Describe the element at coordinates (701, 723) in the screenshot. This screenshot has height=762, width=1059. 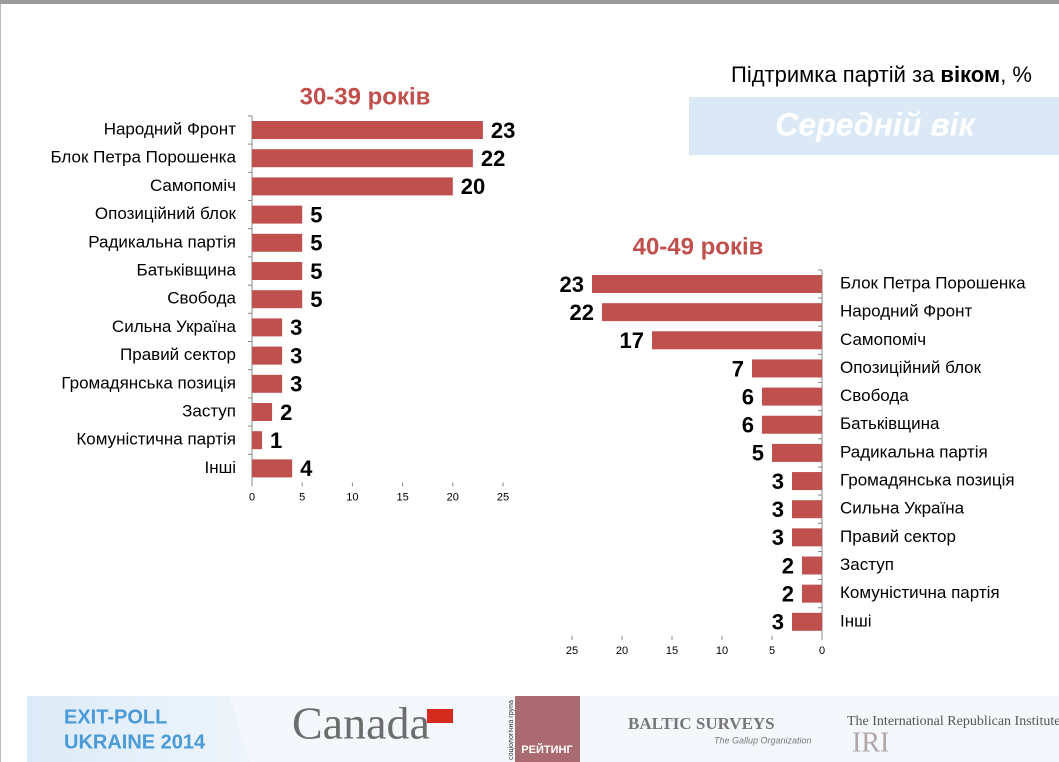
I see `baltic-surveys: BALTIC SURVEYS` at that location.